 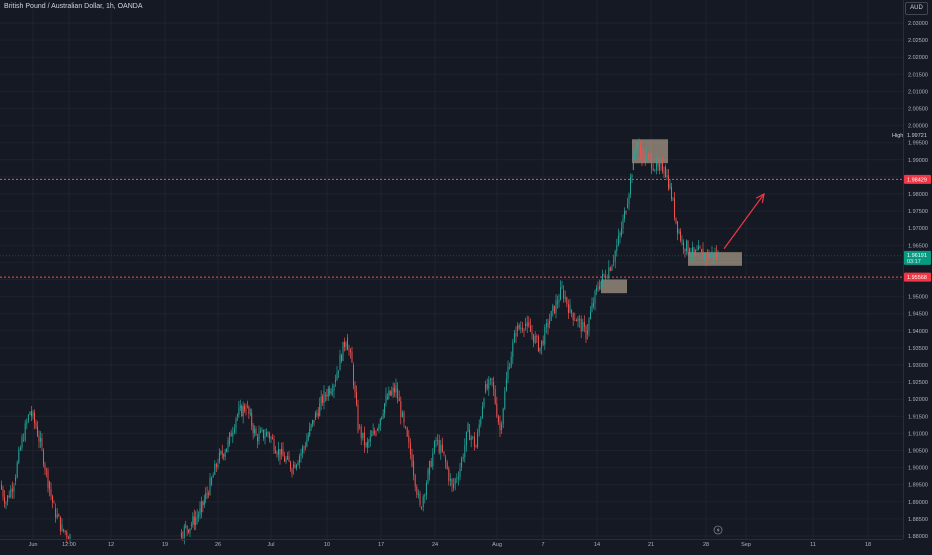 What do you see at coordinates (69, 545) in the screenshot?
I see `time-tick-label: 12:00` at bounding box center [69, 545].